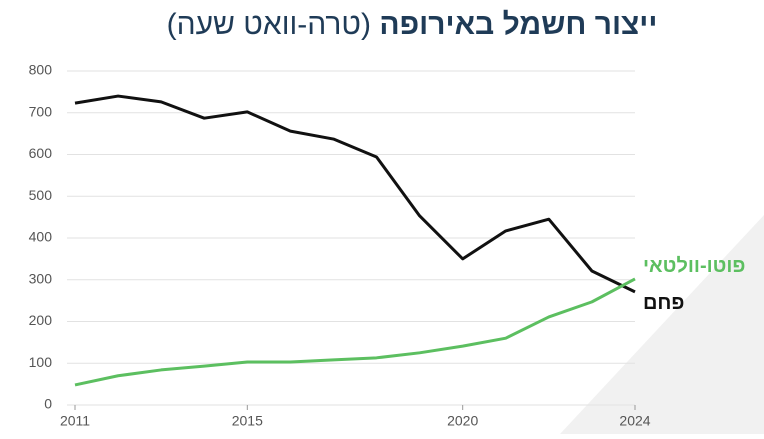 The image size is (764, 439). What do you see at coordinates (48, 404) in the screenshot?
I see `y-tick-label: 0` at bounding box center [48, 404].